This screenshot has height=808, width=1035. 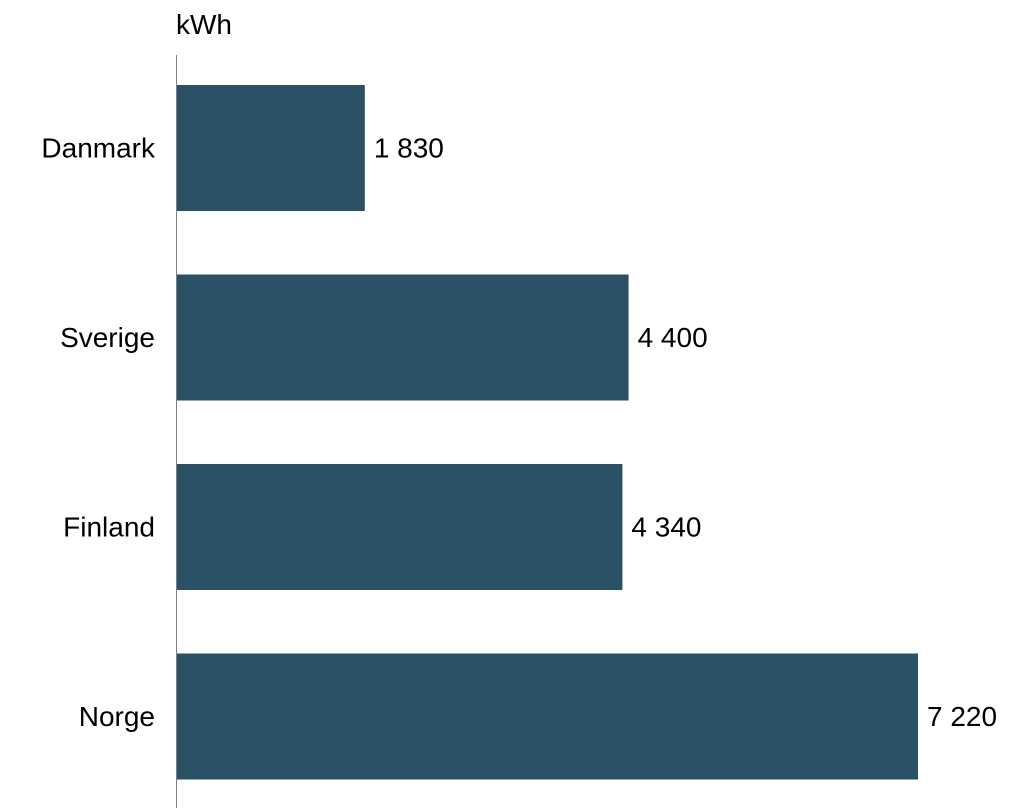 I want to click on category-label-sverige: Sverige, so click(x=107, y=337).